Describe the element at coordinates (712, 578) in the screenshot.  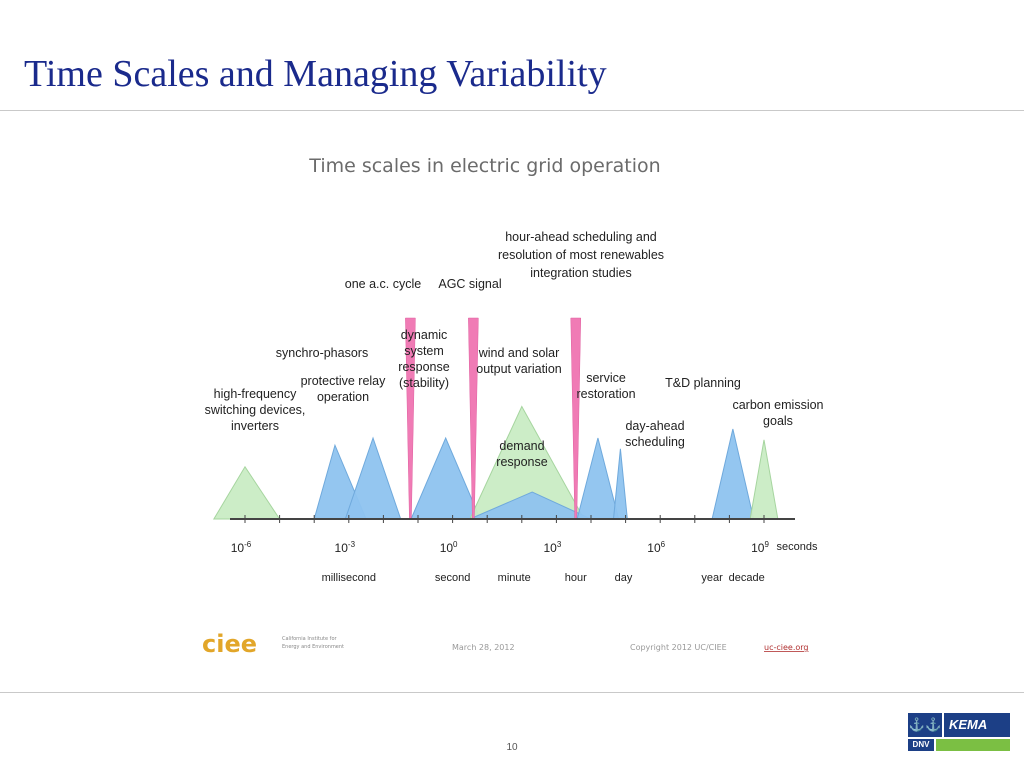
I see `time-unit-label: year` at that location.